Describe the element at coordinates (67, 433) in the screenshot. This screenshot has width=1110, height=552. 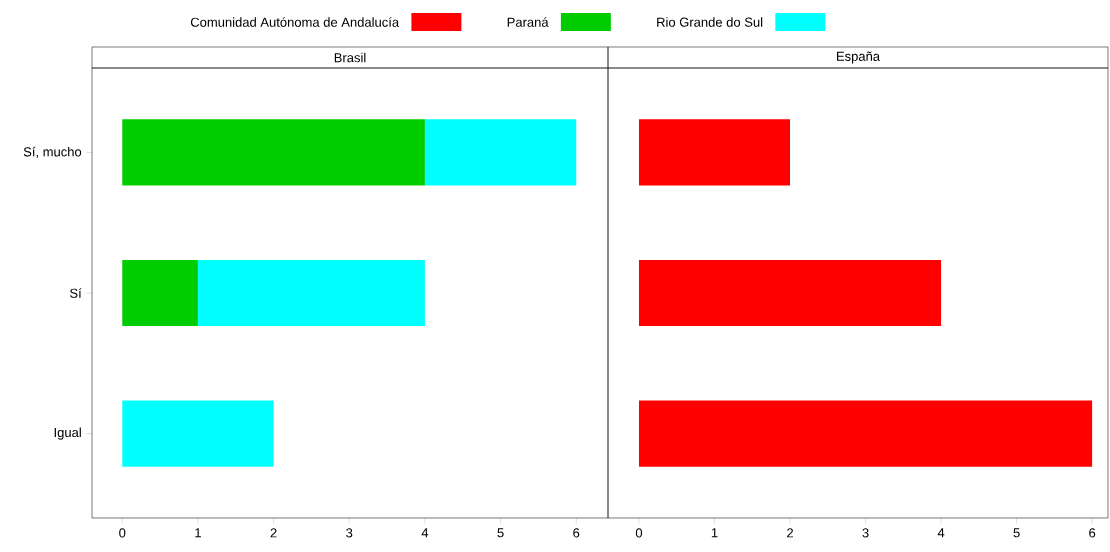
I see `y-tick-label: Igual` at that location.